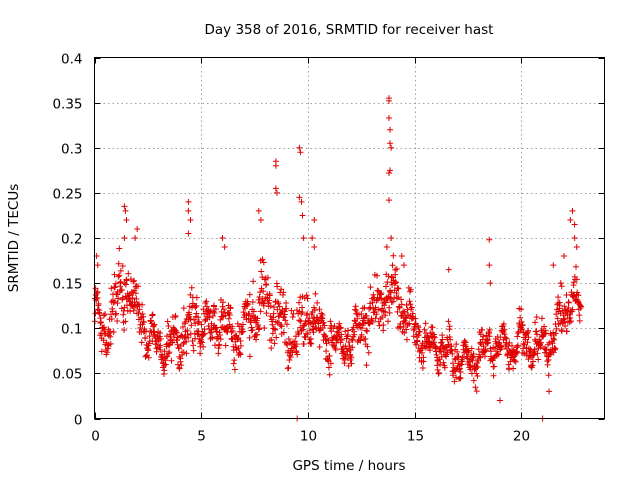  Describe the element at coordinates (521, 437) in the screenshot. I see `x-tick-label: 20` at that location.